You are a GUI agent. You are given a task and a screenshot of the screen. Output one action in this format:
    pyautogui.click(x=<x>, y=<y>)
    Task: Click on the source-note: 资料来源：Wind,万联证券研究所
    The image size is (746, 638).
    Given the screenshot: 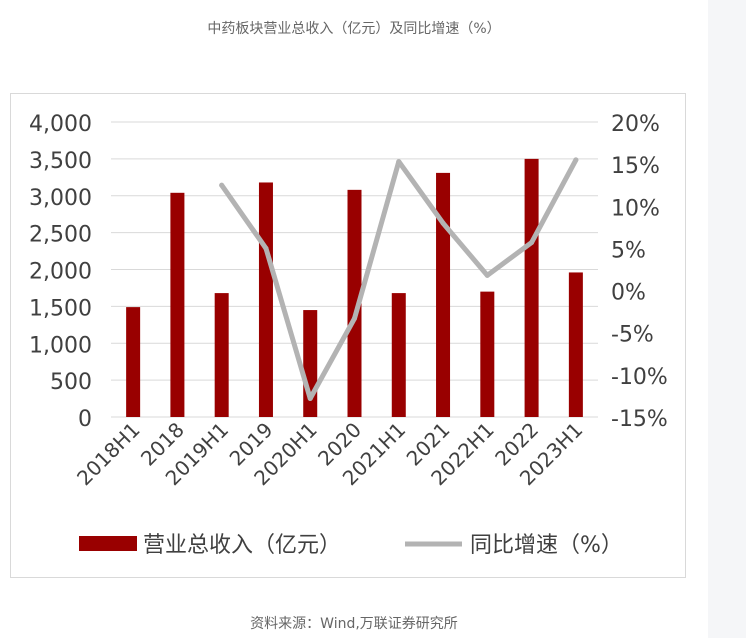 What is the action you would take?
    pyautogui.click(x=354, y=624)
    